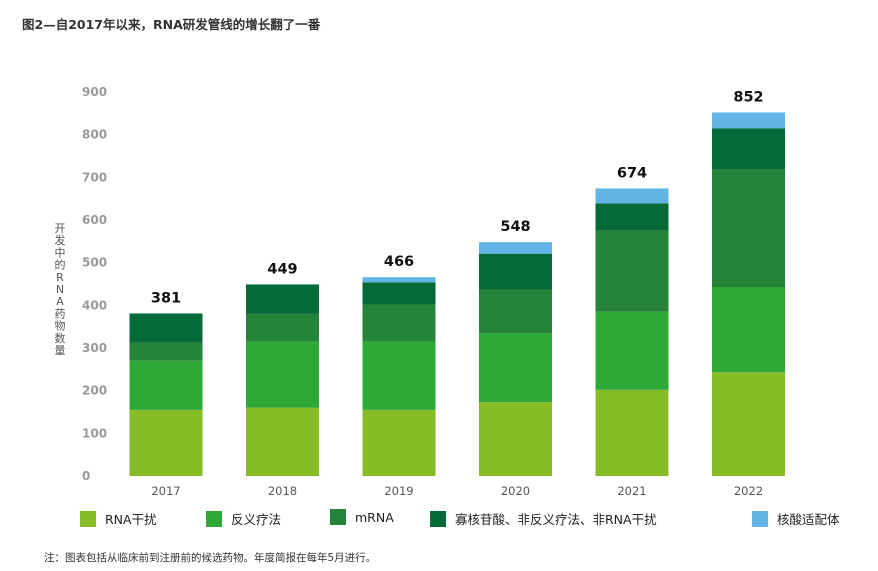  What do you see at coordinates (94, 391) in the screenshot?
I see `y-tick-label: 200` at bounding box center [94, 391].